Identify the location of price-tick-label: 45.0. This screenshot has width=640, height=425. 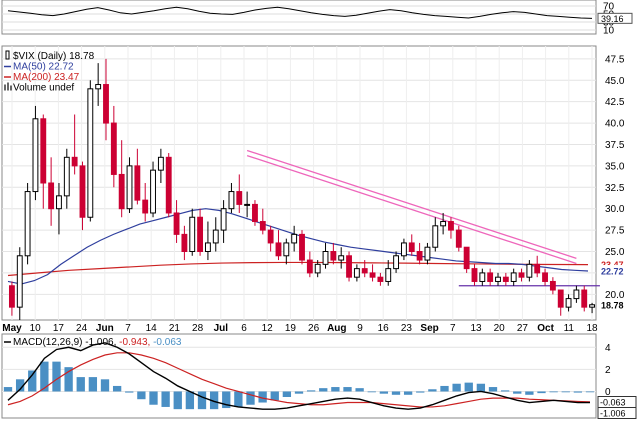
(615, 81).